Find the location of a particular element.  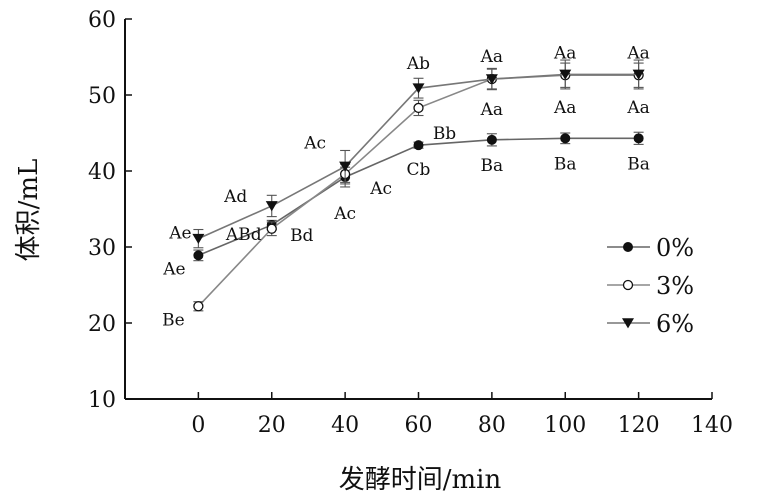

legend-item-1: 3% is located at coordinates (650, 286).